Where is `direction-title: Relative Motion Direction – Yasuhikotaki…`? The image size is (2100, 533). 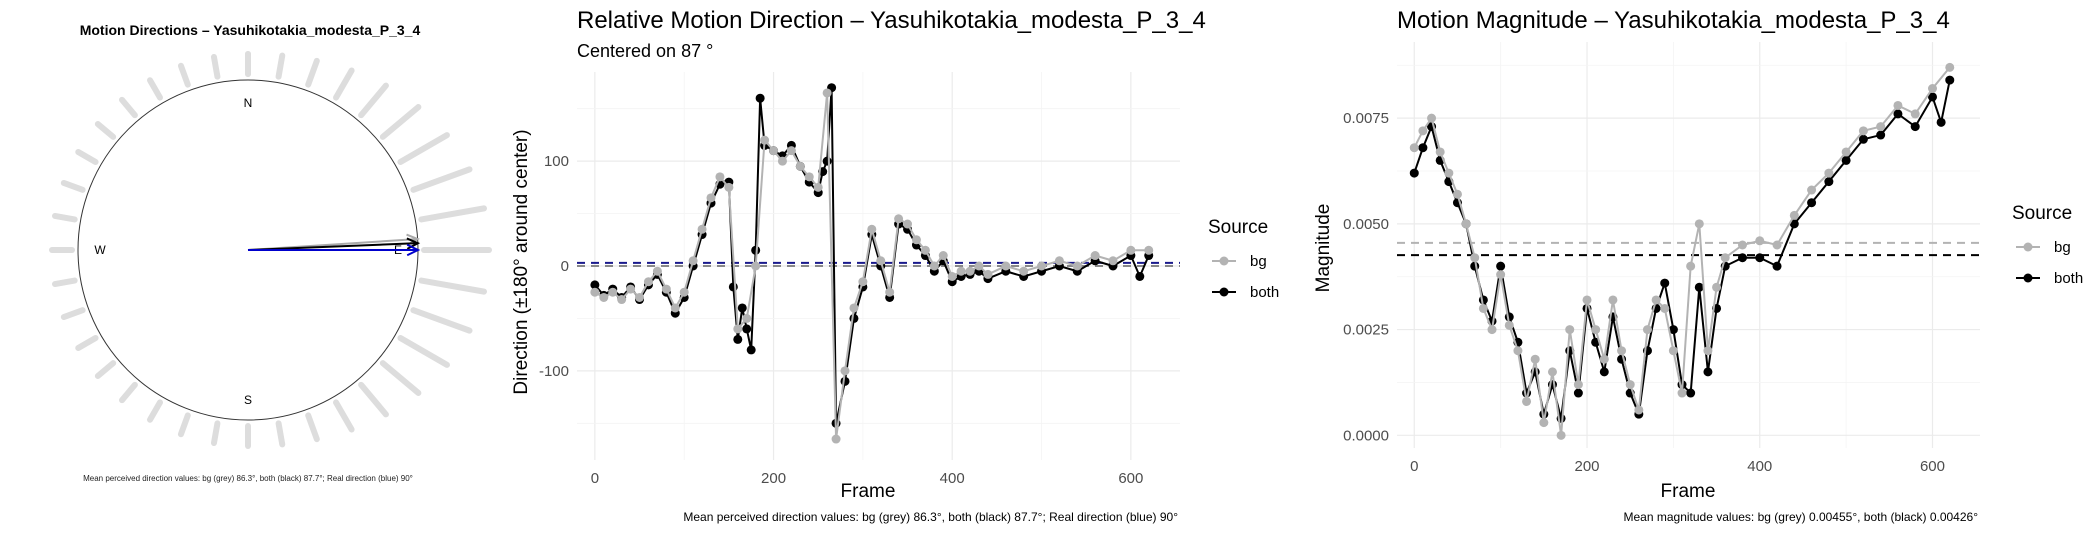 direction-title: Relative Motion Direction – Yasuhikotaki… is located at coordinates (891, 20).